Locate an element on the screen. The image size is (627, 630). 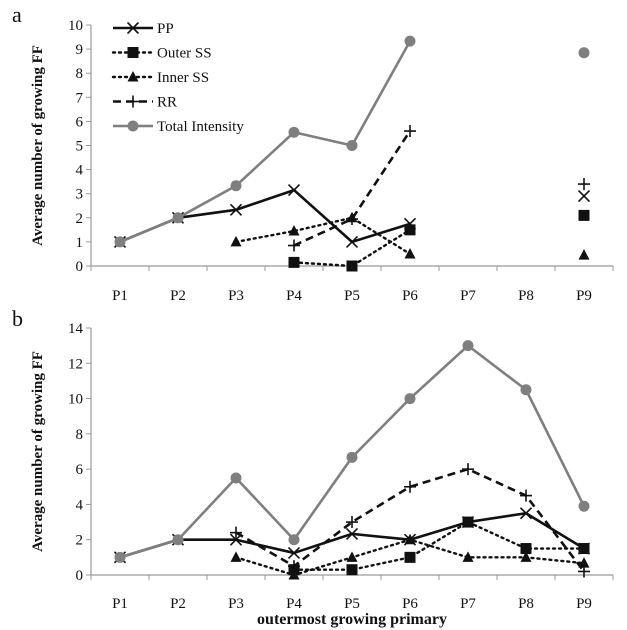
x-tick-label: P3 is located at coordinates (236, 604).